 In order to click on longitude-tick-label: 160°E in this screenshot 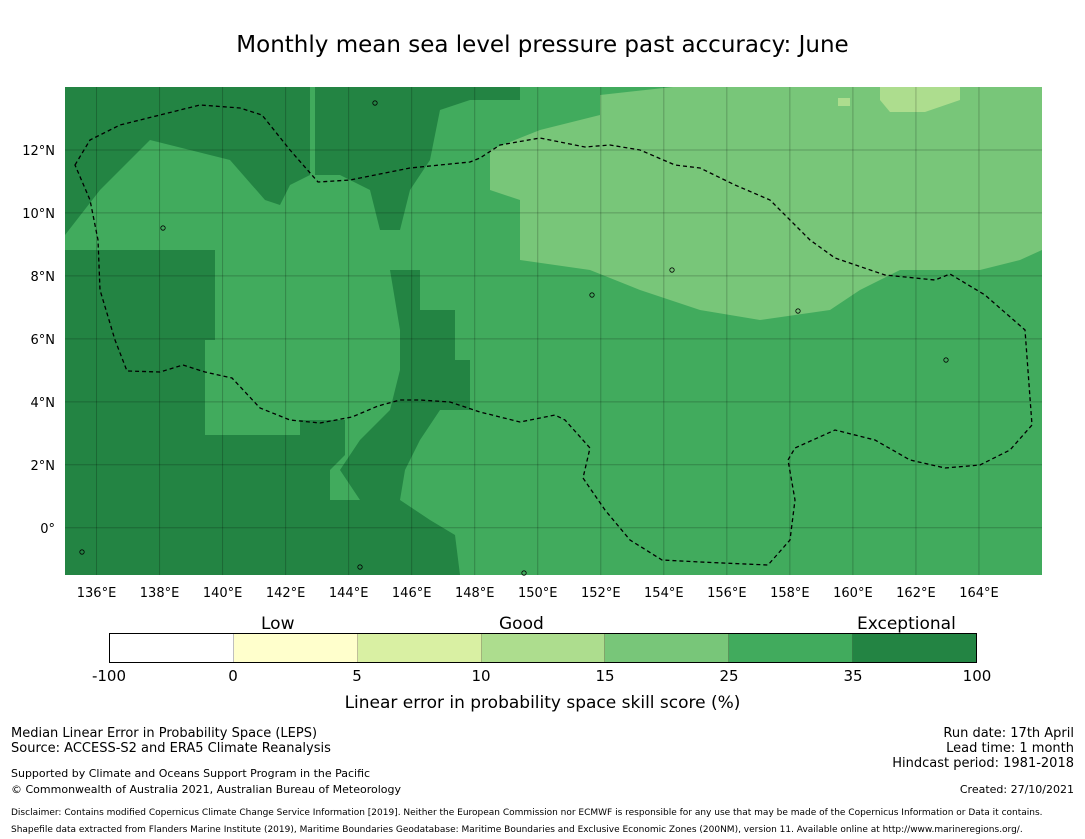, I will do `click(853, 593)`.